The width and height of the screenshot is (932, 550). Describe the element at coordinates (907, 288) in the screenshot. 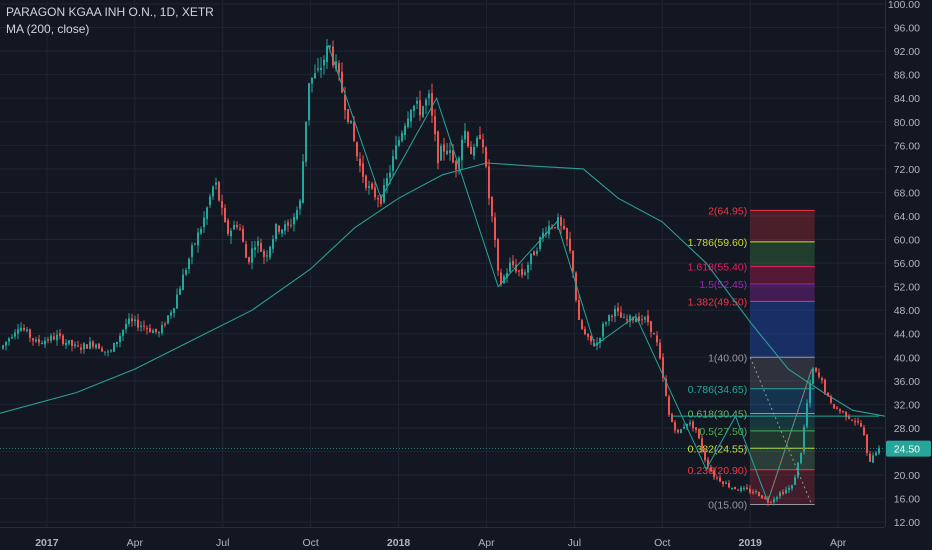

I see `price-tick-label: 52.00` at that location.